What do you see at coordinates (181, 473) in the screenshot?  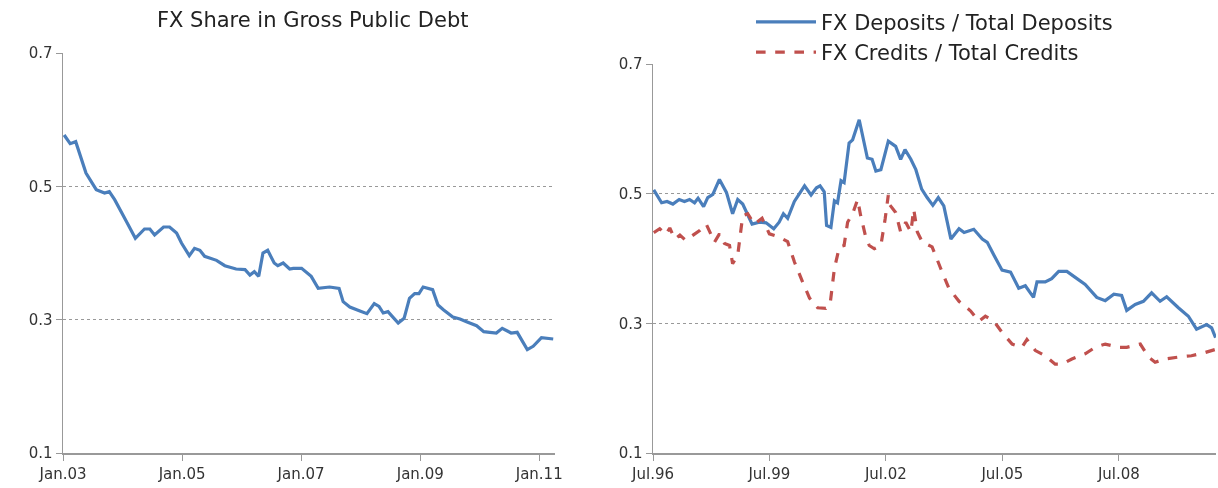 I see `x-tick-label: Jan.05` at bounding box center [181, 473].